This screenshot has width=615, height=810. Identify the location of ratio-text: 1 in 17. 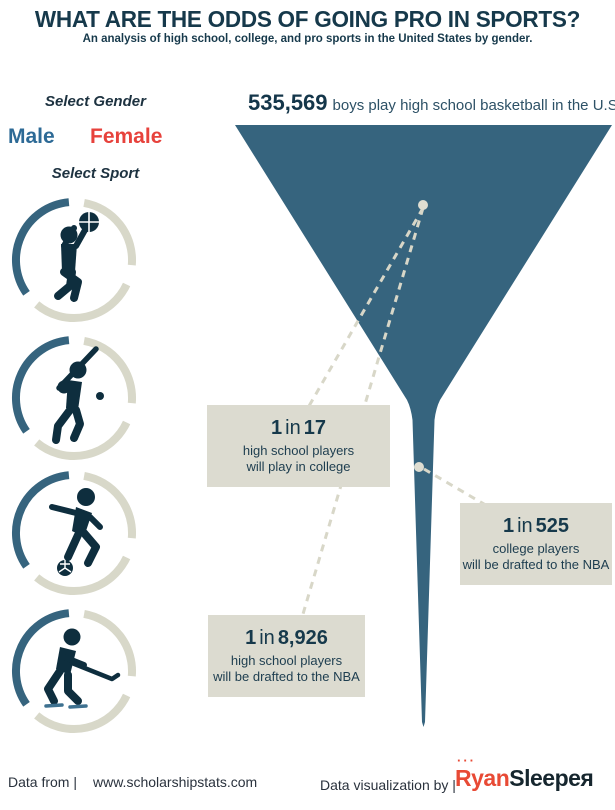
(298, 428).